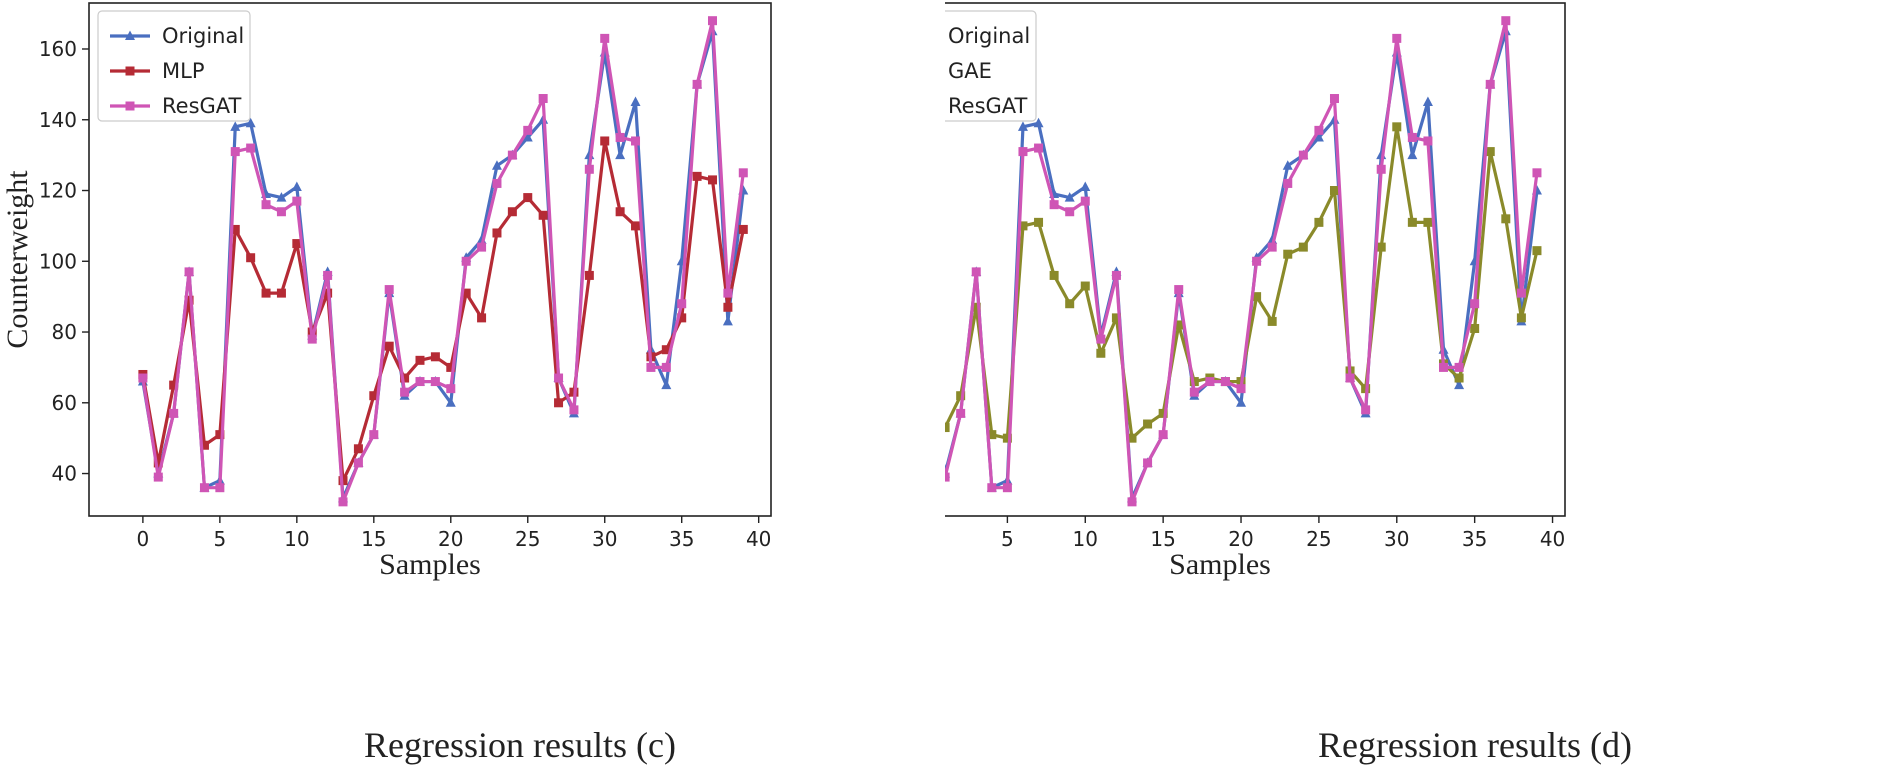 This screenshot has width=1891, height=776. Describe the element at coordinates (143, 539) in the screenshot. I see `x-tick-label: 0` at that location.